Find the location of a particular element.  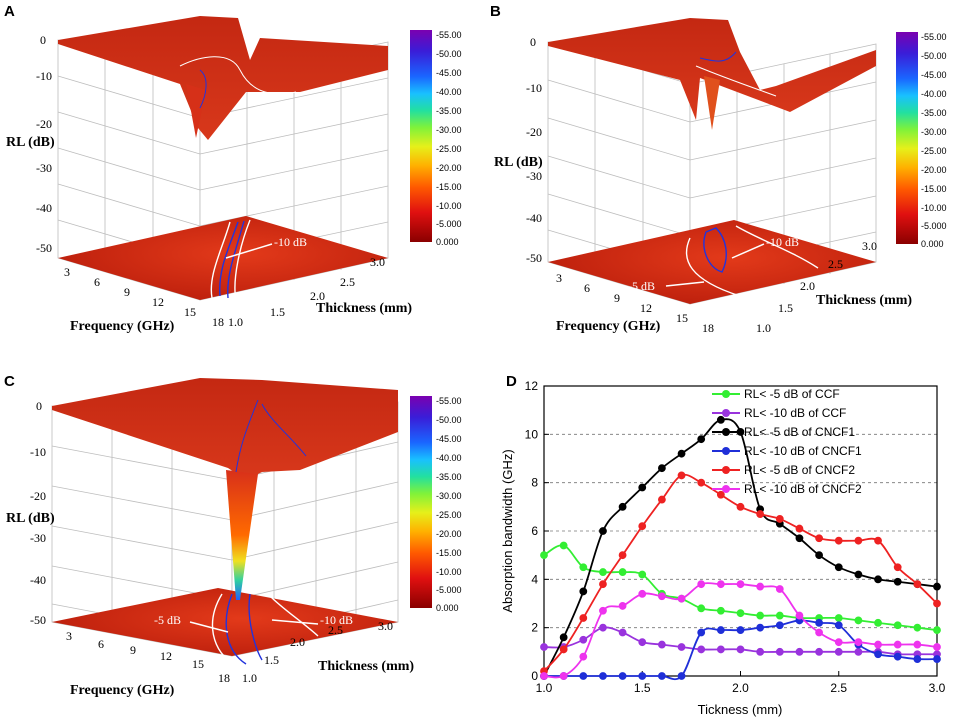

z-axis-label: RL (dB) is located at coordinates (30, 142).